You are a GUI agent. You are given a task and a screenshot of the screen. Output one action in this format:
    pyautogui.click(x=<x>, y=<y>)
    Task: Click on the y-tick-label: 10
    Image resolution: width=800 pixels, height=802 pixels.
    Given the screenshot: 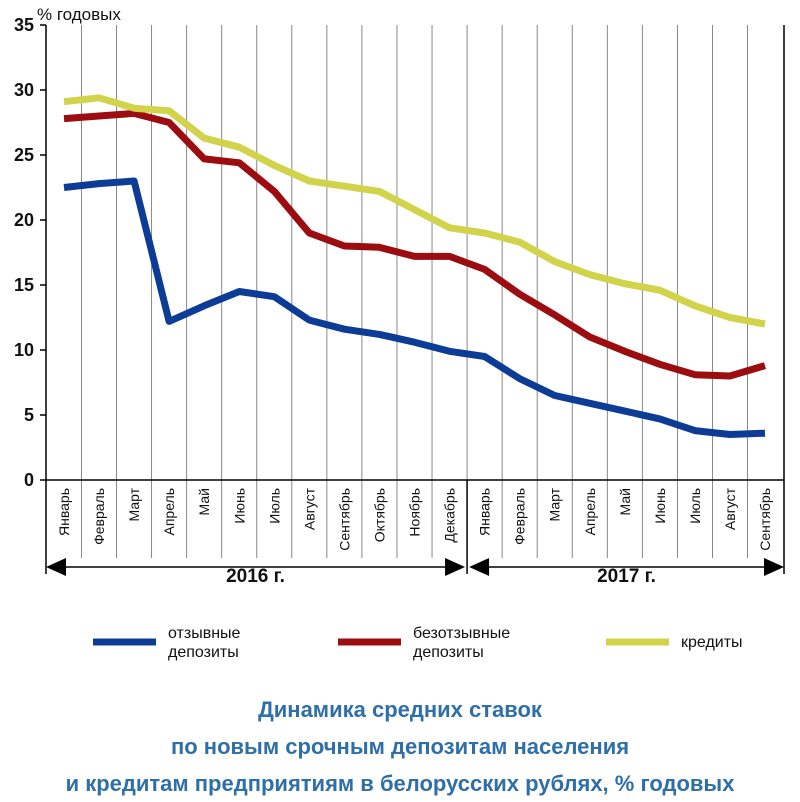 What is the action you would take?
    pyautogui.click(x=24, y=350)
    